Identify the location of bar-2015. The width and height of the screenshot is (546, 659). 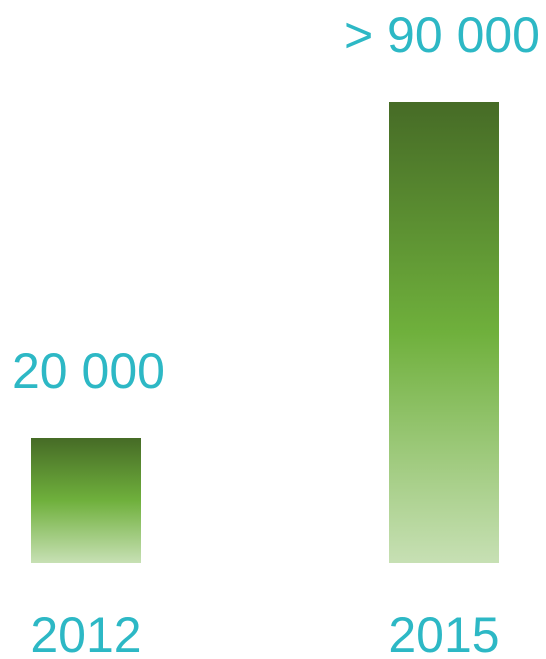
(444, 332).